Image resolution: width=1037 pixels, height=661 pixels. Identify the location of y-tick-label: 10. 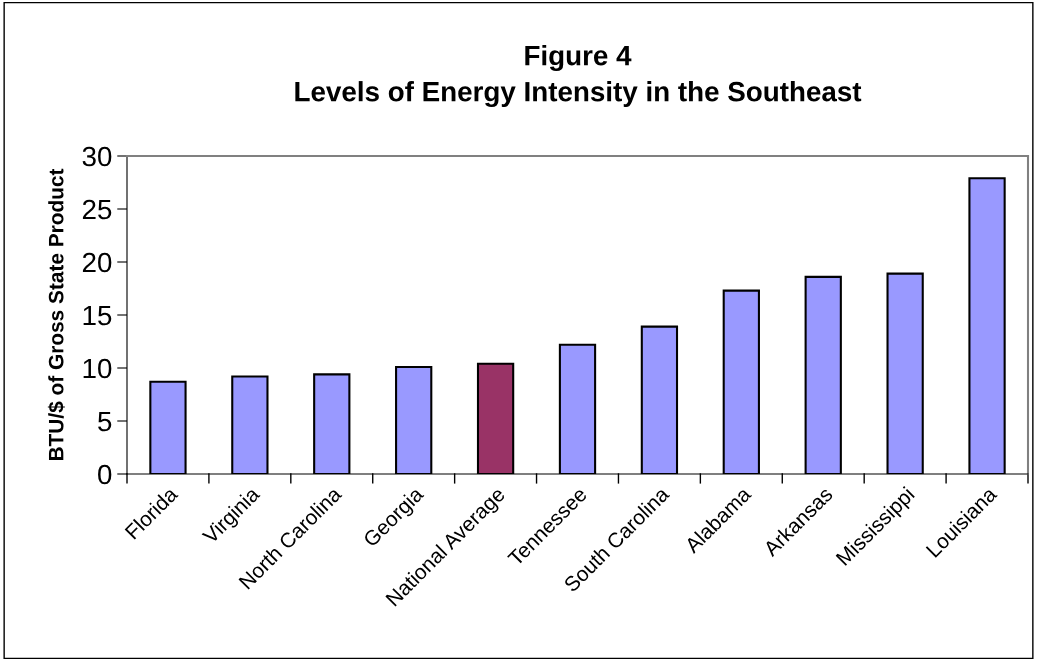
(97, 368).